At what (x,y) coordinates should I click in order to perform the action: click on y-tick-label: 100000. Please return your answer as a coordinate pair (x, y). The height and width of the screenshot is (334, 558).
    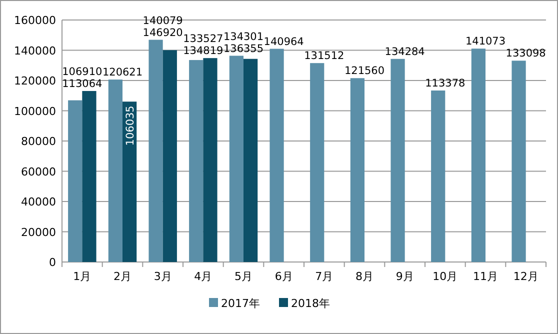
    Looking at the image, I should click on (35, 111).